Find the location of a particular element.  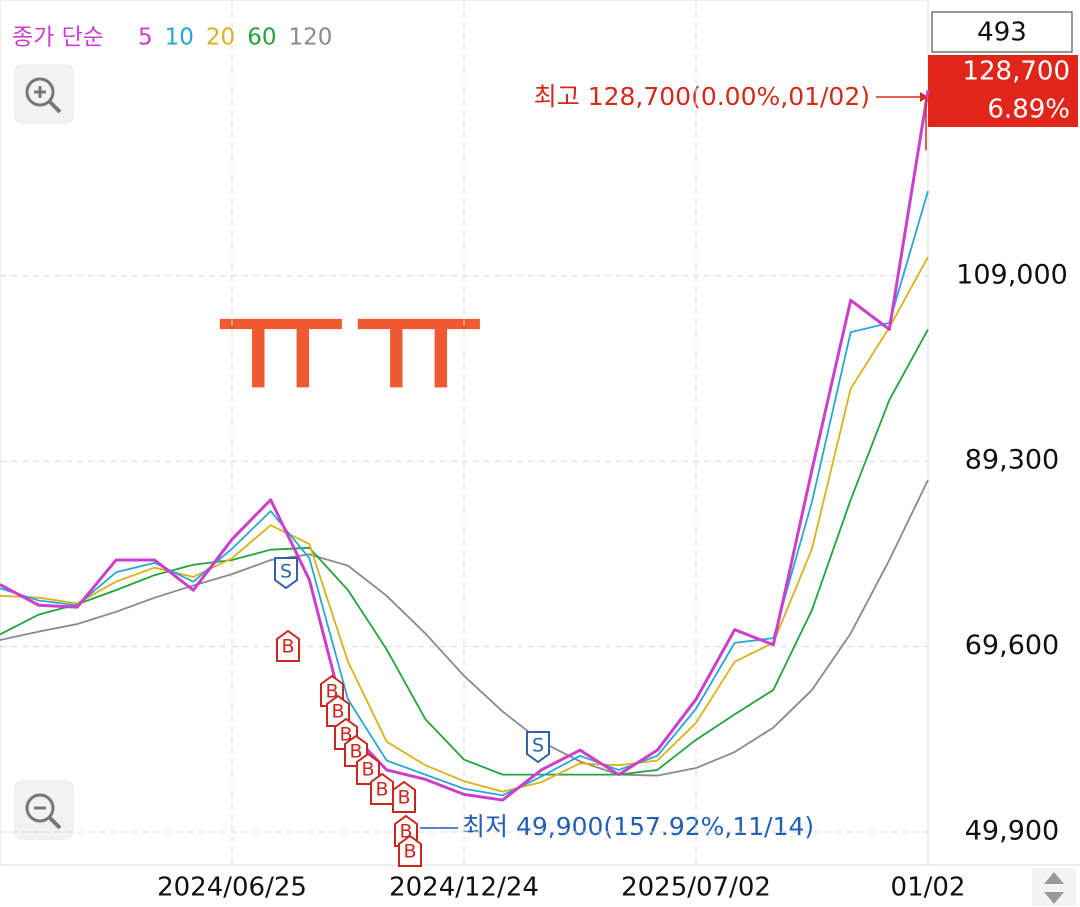

count-value: 493 is located at coordinates (1002, 33).